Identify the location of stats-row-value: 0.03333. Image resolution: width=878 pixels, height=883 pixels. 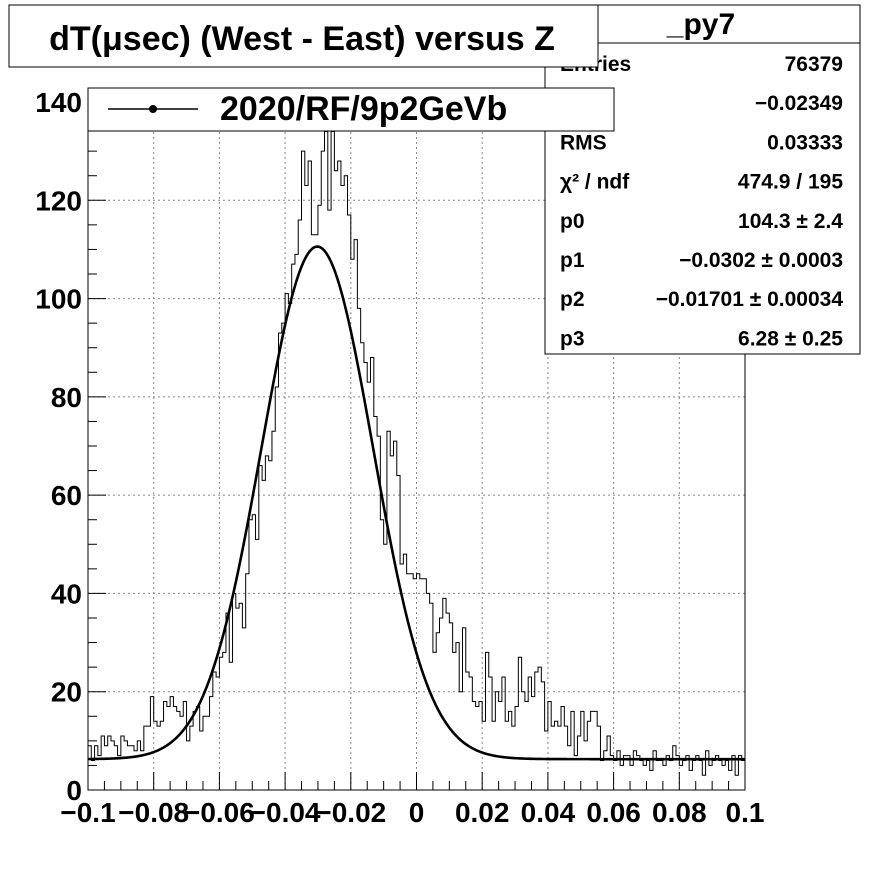
(805, 142).